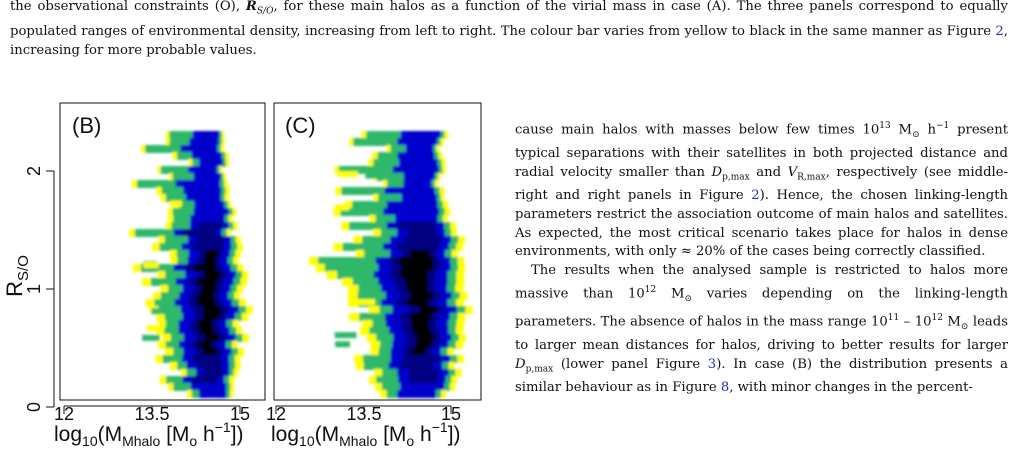 Image resolution: width=1018 pixels, height=459 pixels. What do you see at coordinates (390, 264) in the screenshot?
I see `heatmap-c` at bounding box center [390, 264].